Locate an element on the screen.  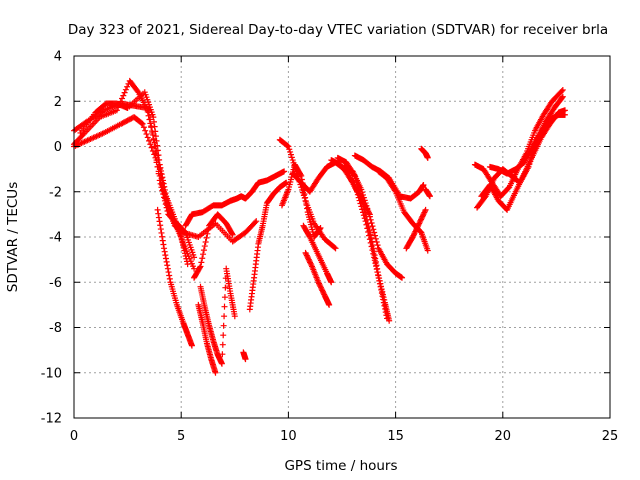
y-tick-label: -2 is located at coordinates (55, 192).